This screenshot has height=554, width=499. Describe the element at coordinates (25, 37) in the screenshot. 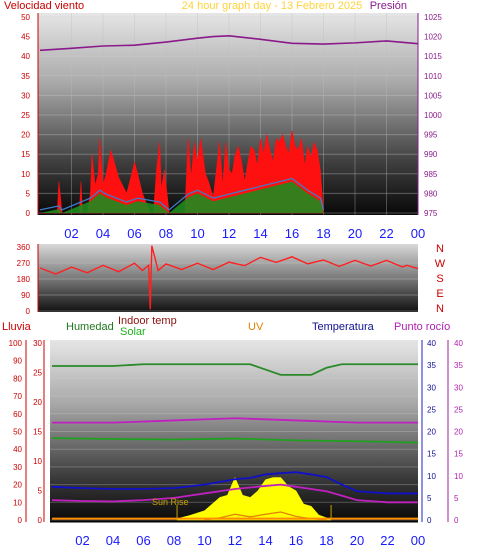

I see `wind-tick-label: 45` at that location.